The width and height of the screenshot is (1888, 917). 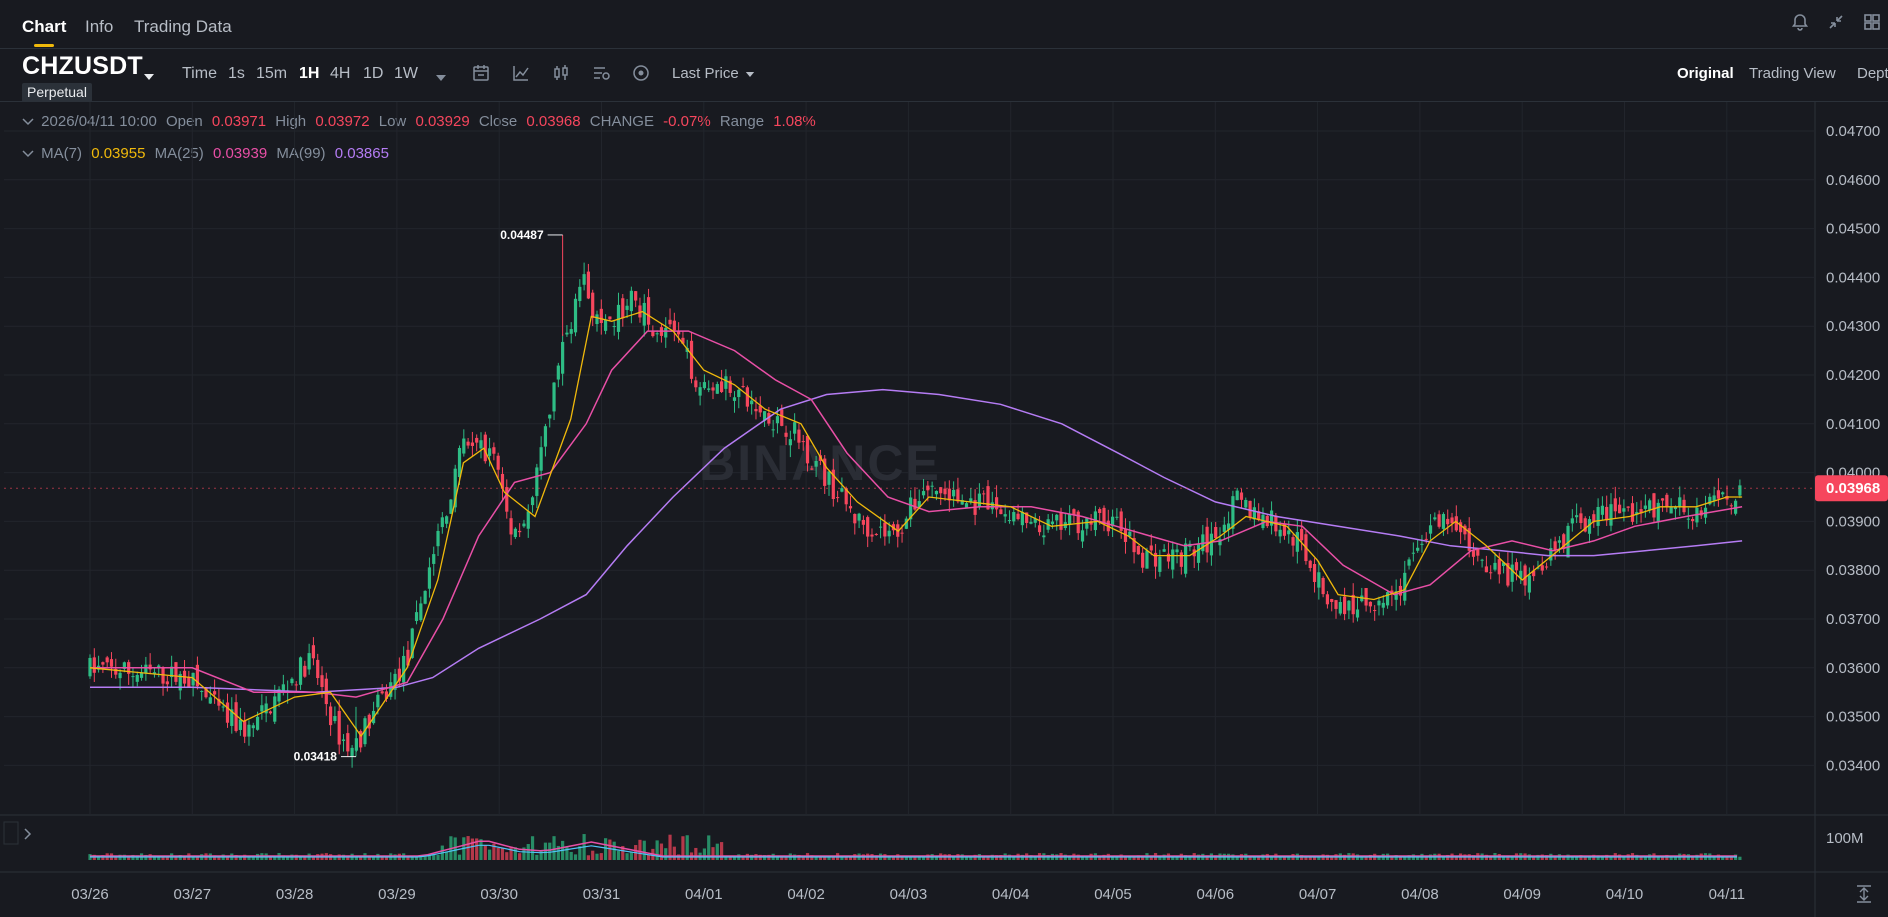 I want to click on ma7-label: MA(7), so click(x=62, y=153).